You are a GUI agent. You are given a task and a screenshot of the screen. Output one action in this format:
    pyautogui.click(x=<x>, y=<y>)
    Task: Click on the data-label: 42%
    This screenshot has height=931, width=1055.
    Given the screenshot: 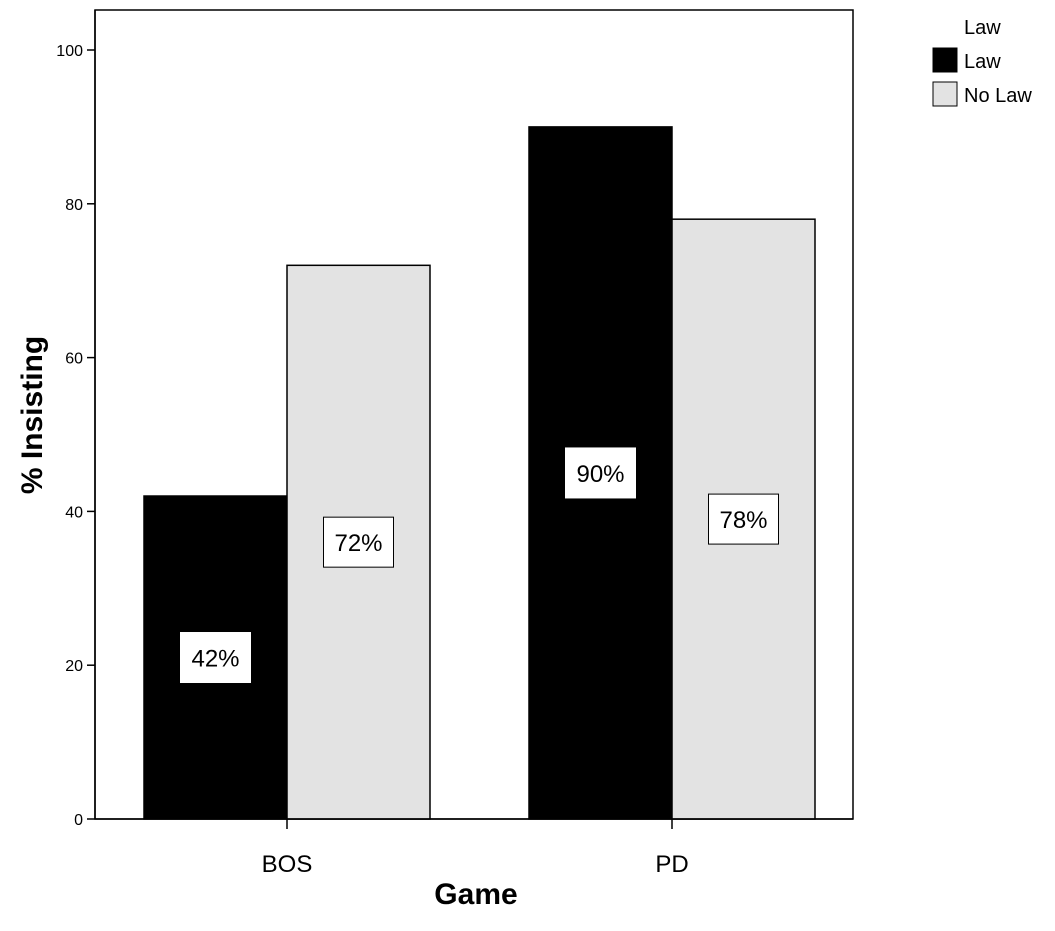 What is the action you would take?
    pyautogui.click(x=215, y=659)
    